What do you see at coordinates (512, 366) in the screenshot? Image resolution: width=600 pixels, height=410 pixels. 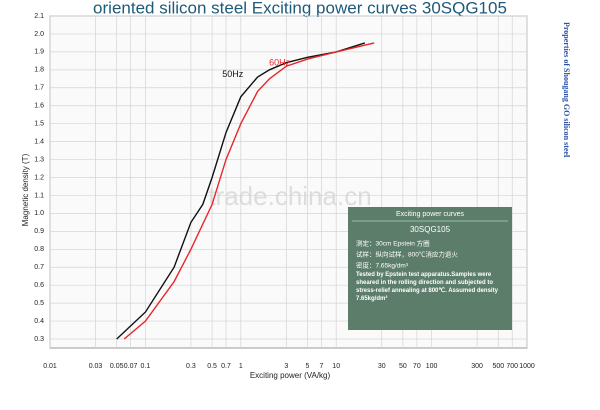 I see `x-tick-label: 700` at bounding box center [512, 366].